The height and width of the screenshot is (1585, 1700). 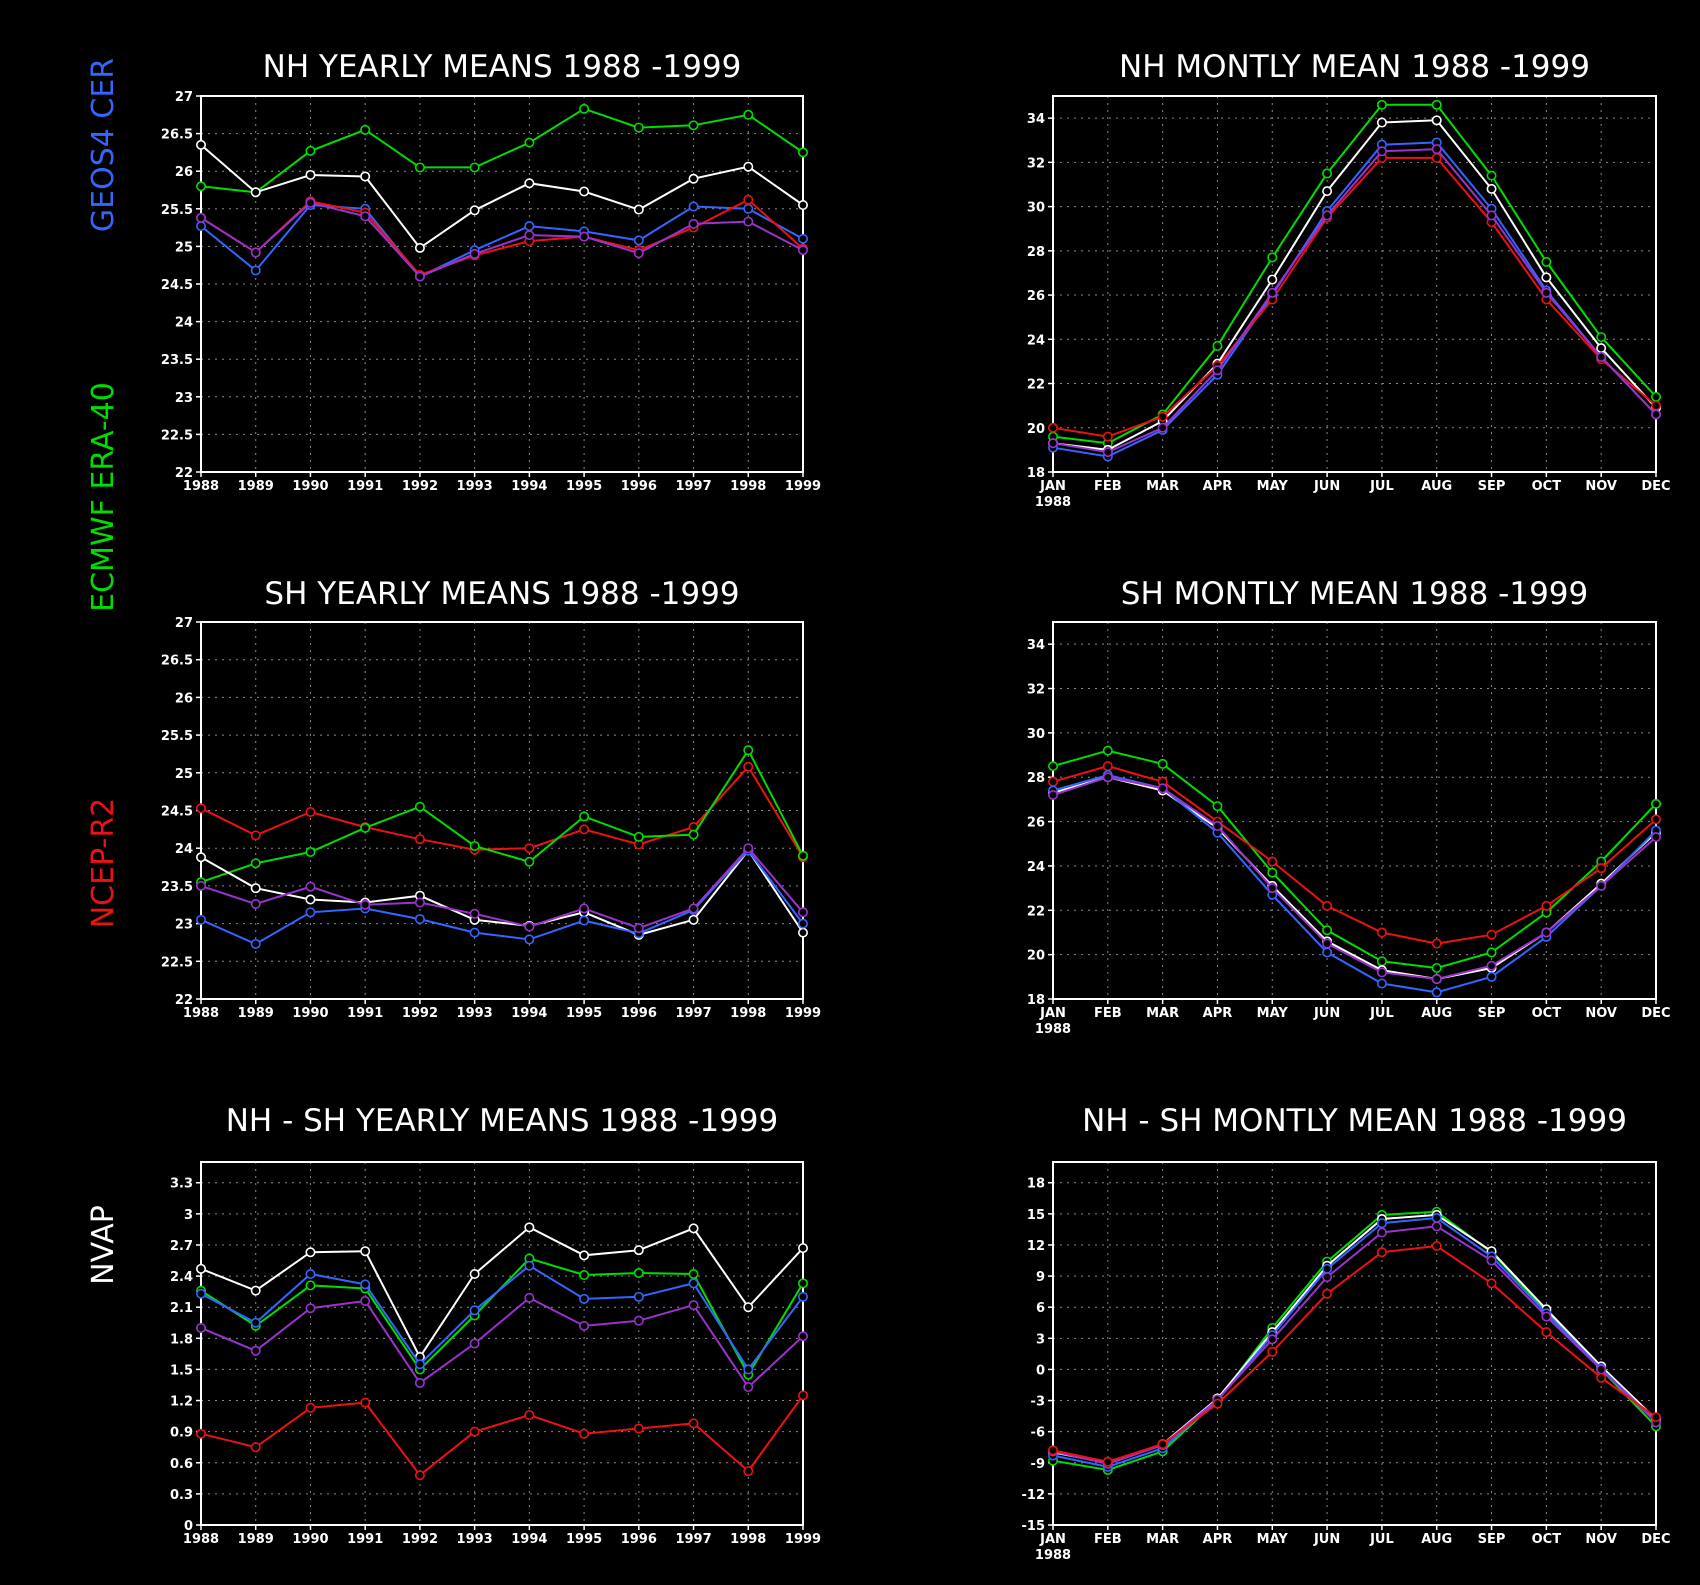 I want to click on x-tick-label: 1996, so click(x=639, y=1013).